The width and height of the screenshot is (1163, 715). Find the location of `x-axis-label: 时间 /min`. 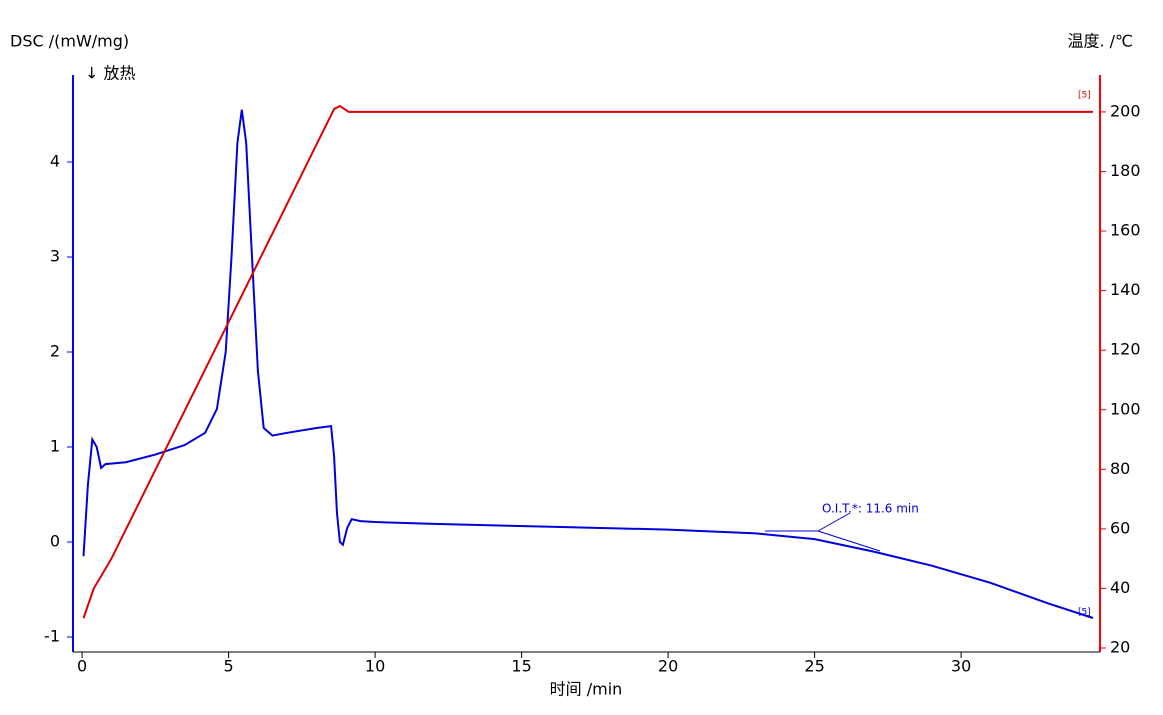

x-axis-label: 时间 /min is located at coordinates (586, 689).